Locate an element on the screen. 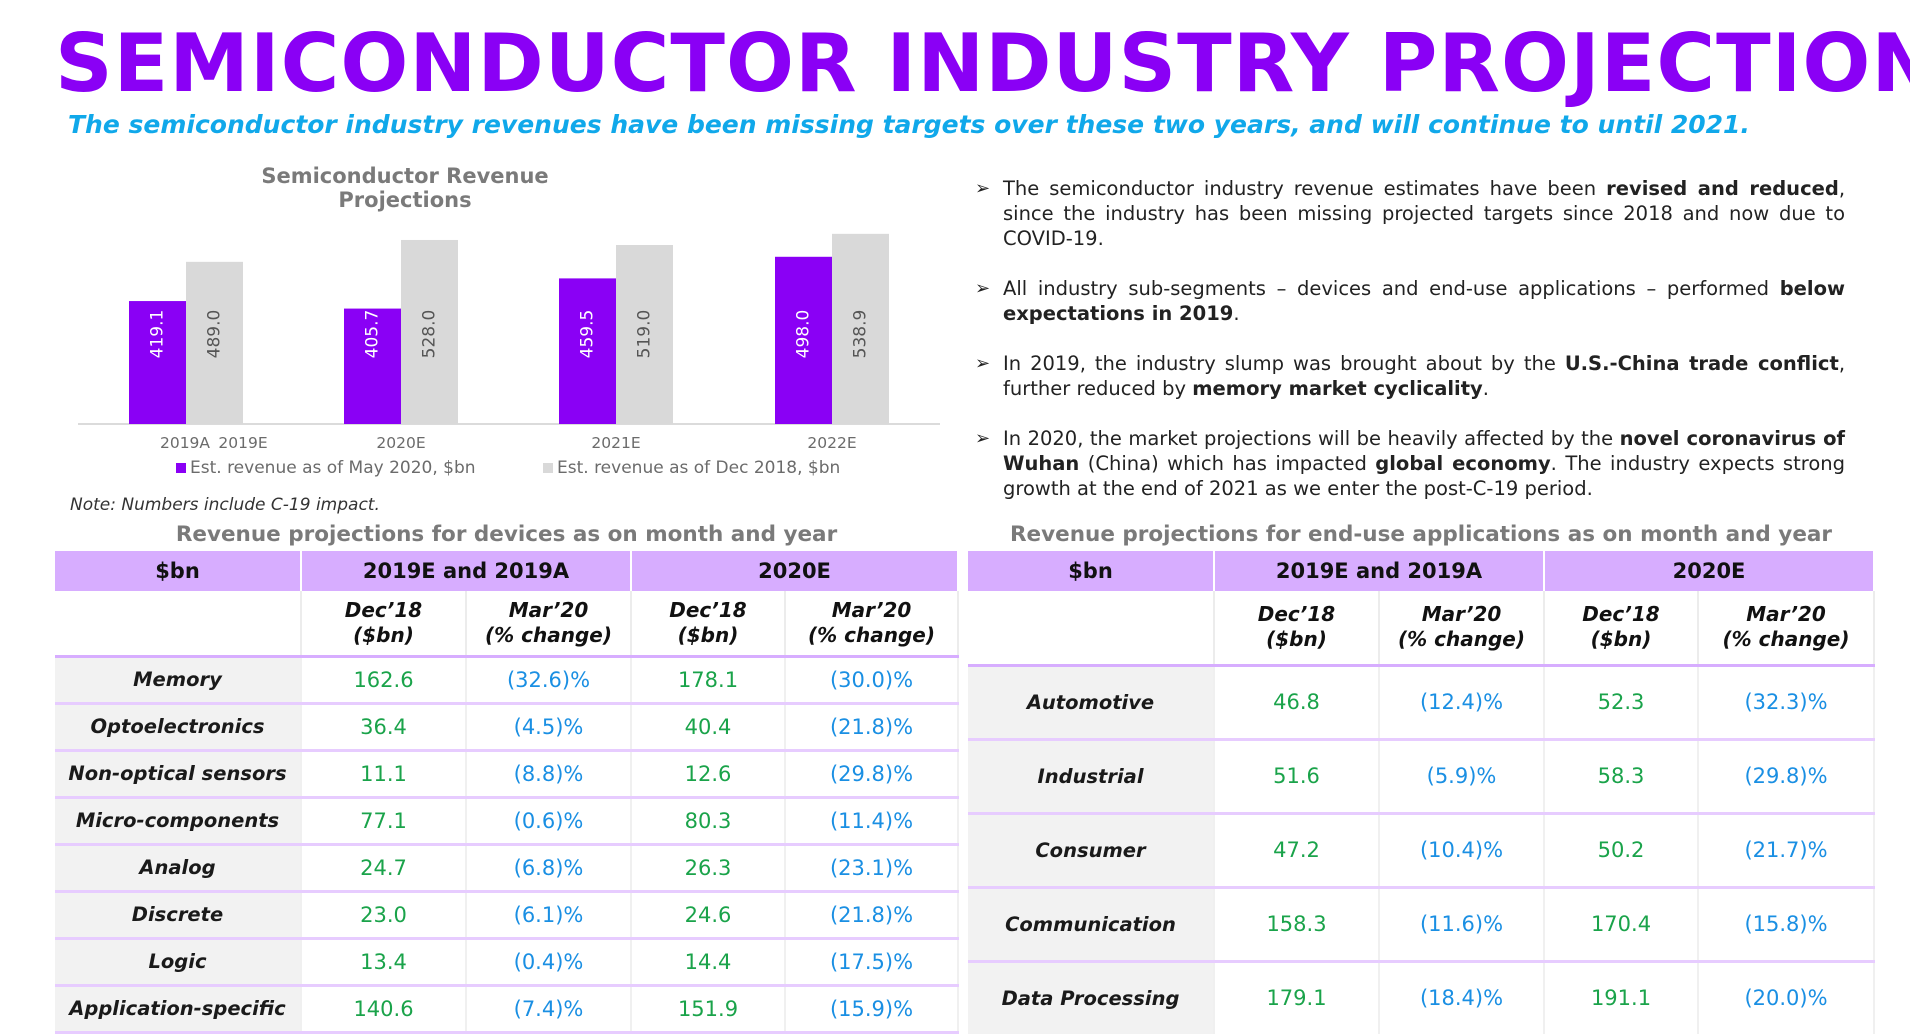  percent-change-cell: (30.0)% is located at coordinates (872, 680).